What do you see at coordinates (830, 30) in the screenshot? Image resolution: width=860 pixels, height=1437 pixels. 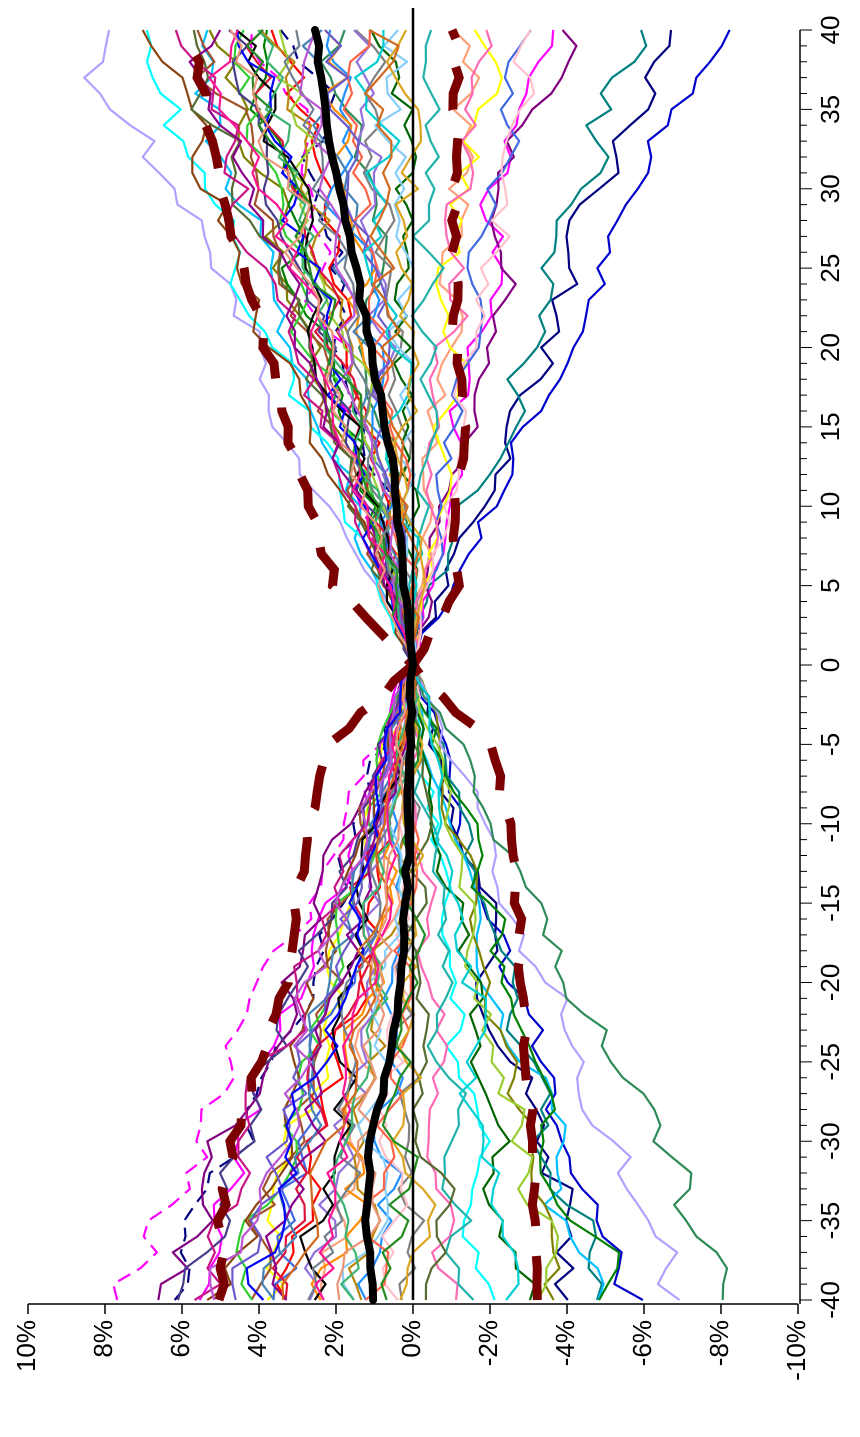 I see `x-axis-tick-label: 40` at bounding box center [830, 30].